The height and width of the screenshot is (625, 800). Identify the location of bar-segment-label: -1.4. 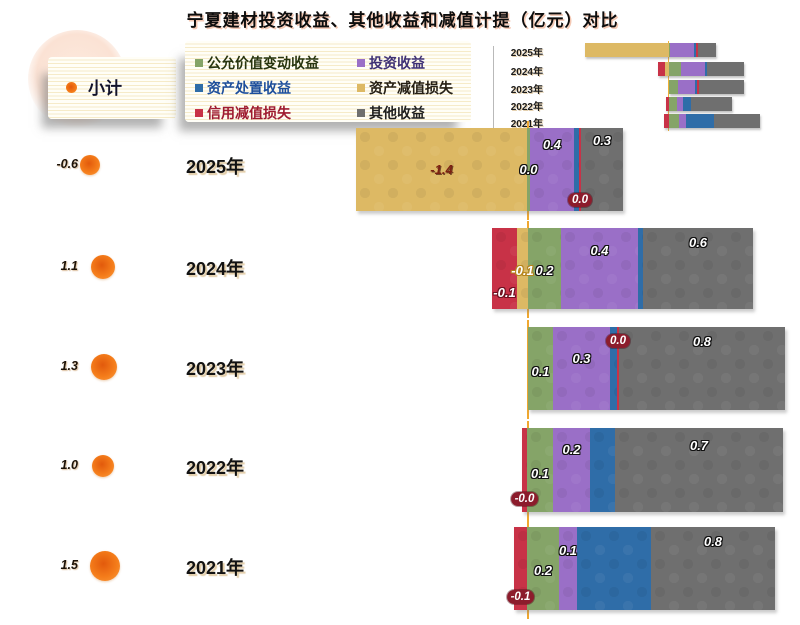
(441, 169).